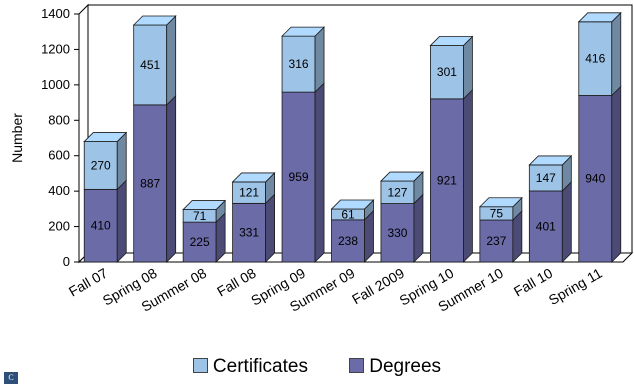 This screenshot has height=386, width=634. Describe the element at coordinates (317, 367) in the screenshot. I see `chart-legend: Certificates Degrees` at that location.